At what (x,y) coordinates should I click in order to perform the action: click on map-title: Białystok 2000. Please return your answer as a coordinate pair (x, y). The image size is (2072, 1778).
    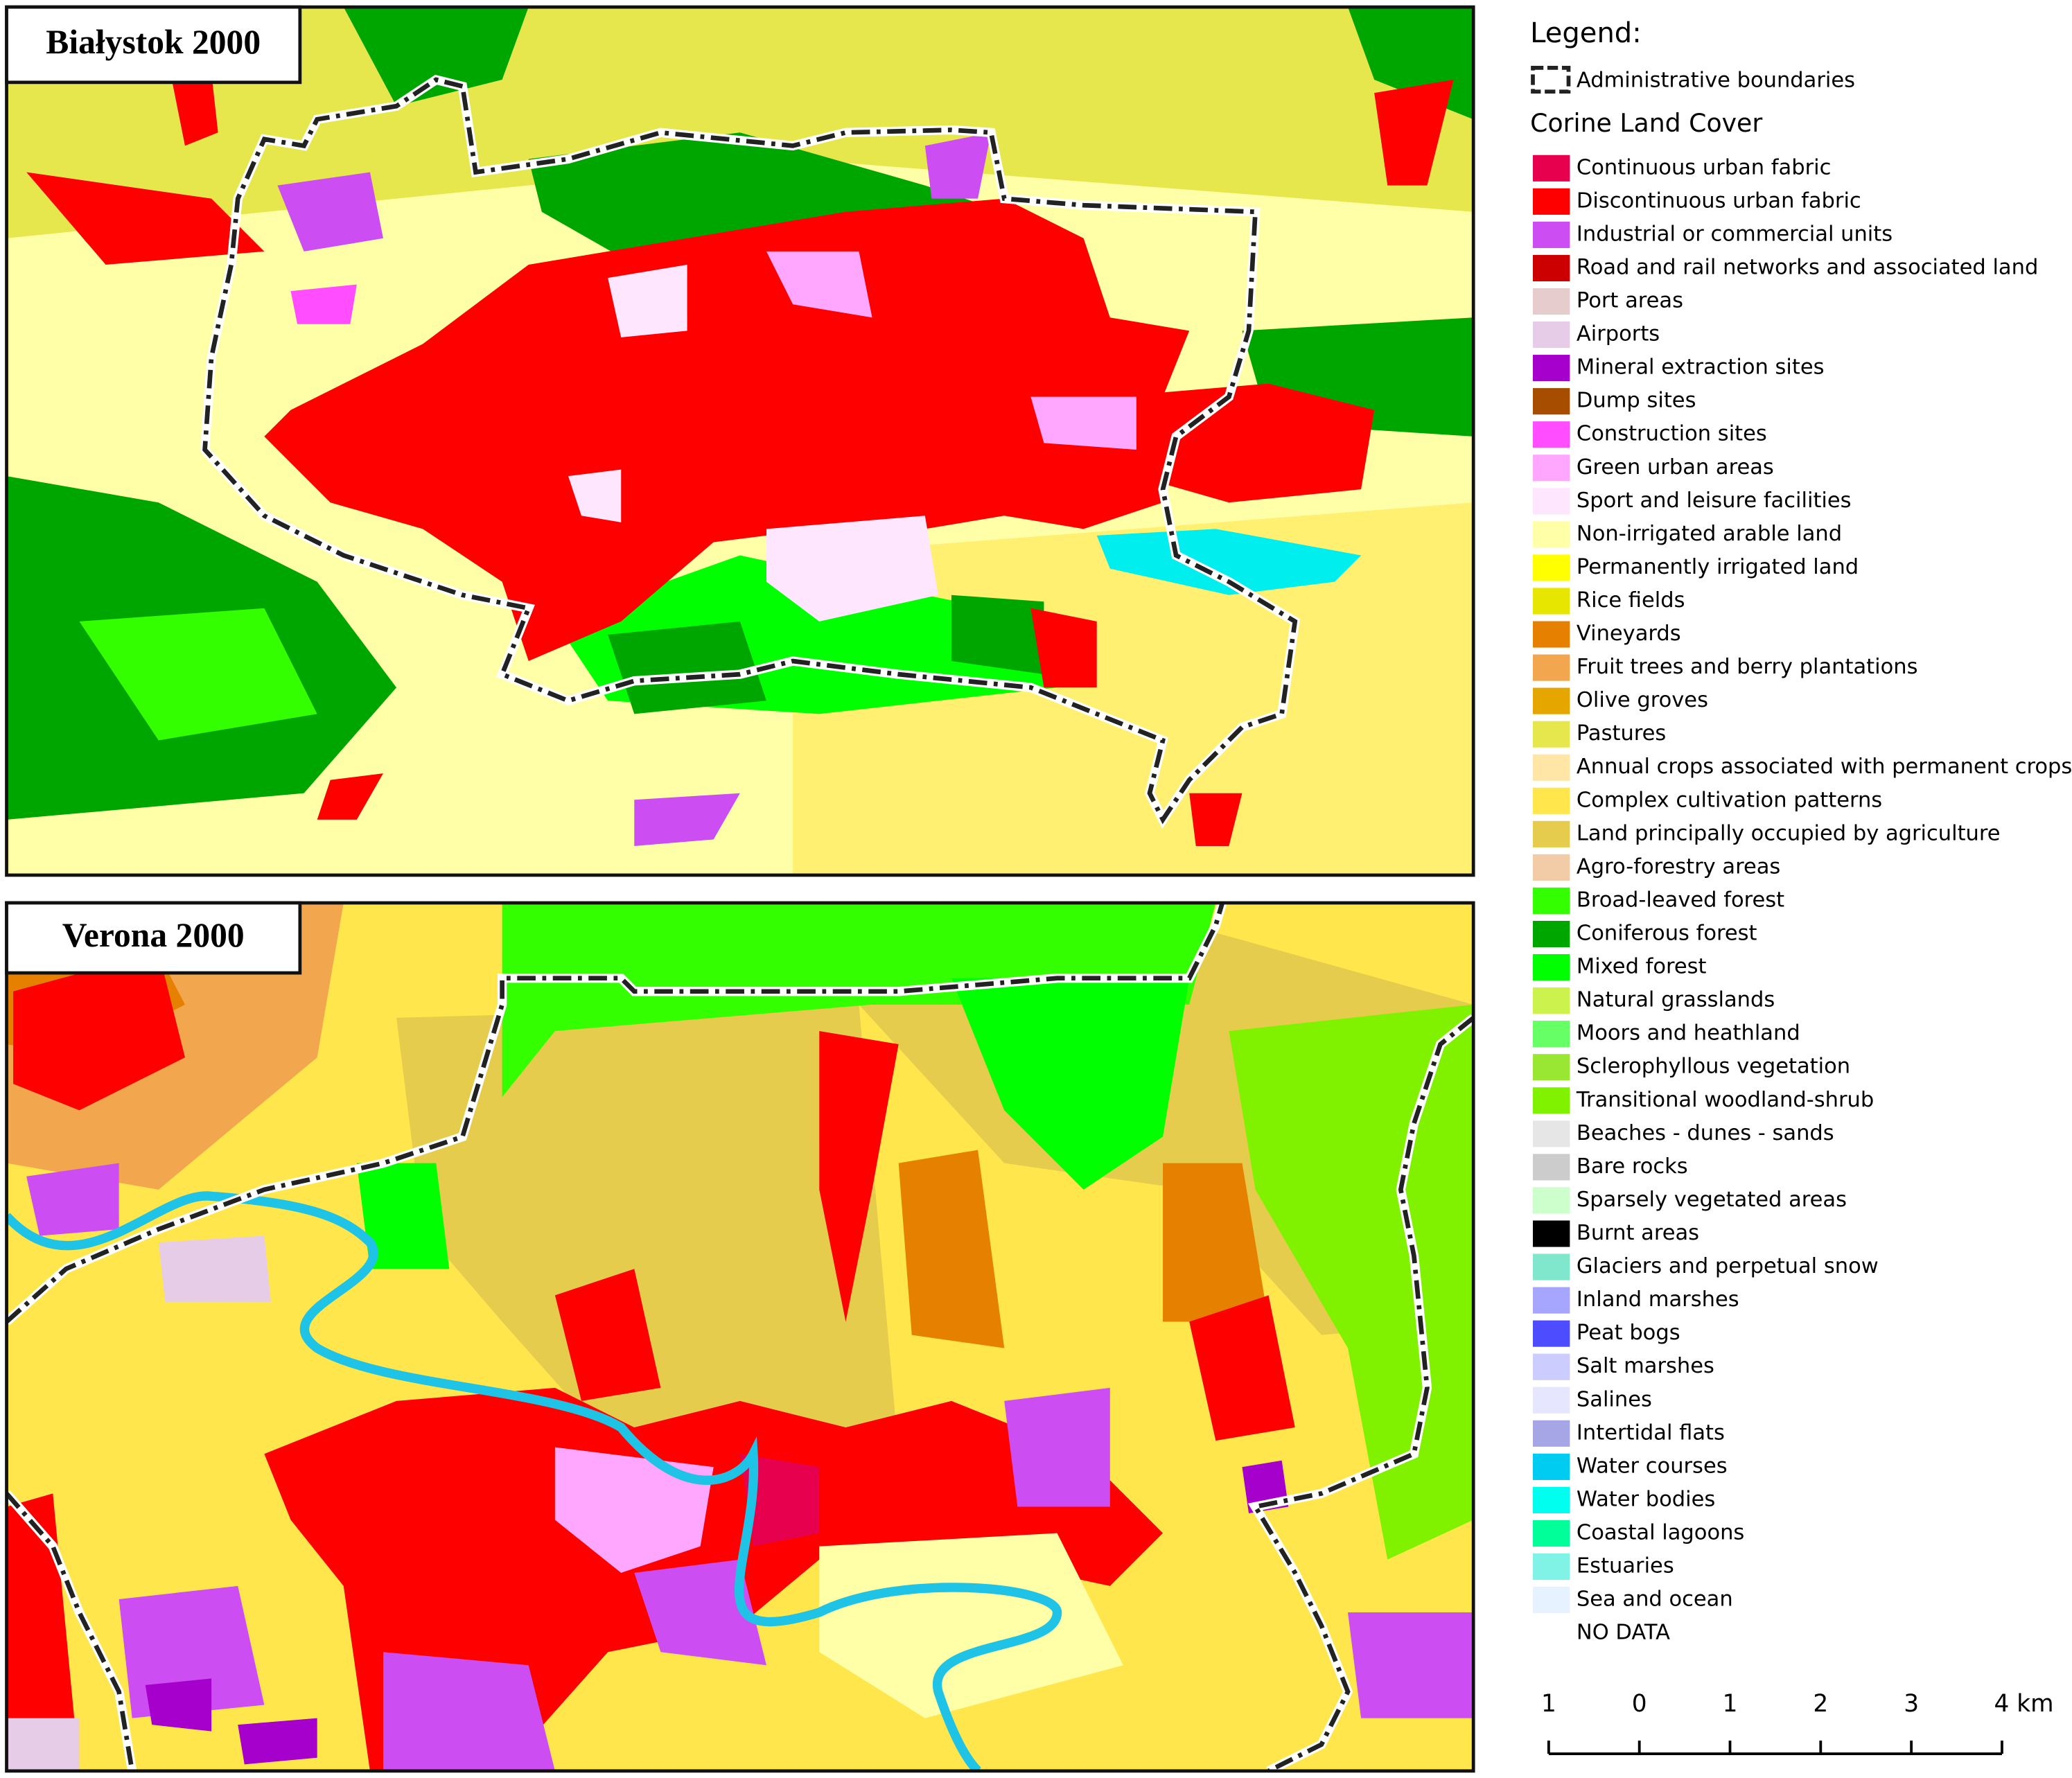
    Looking at the image, I should click on (154, 42).